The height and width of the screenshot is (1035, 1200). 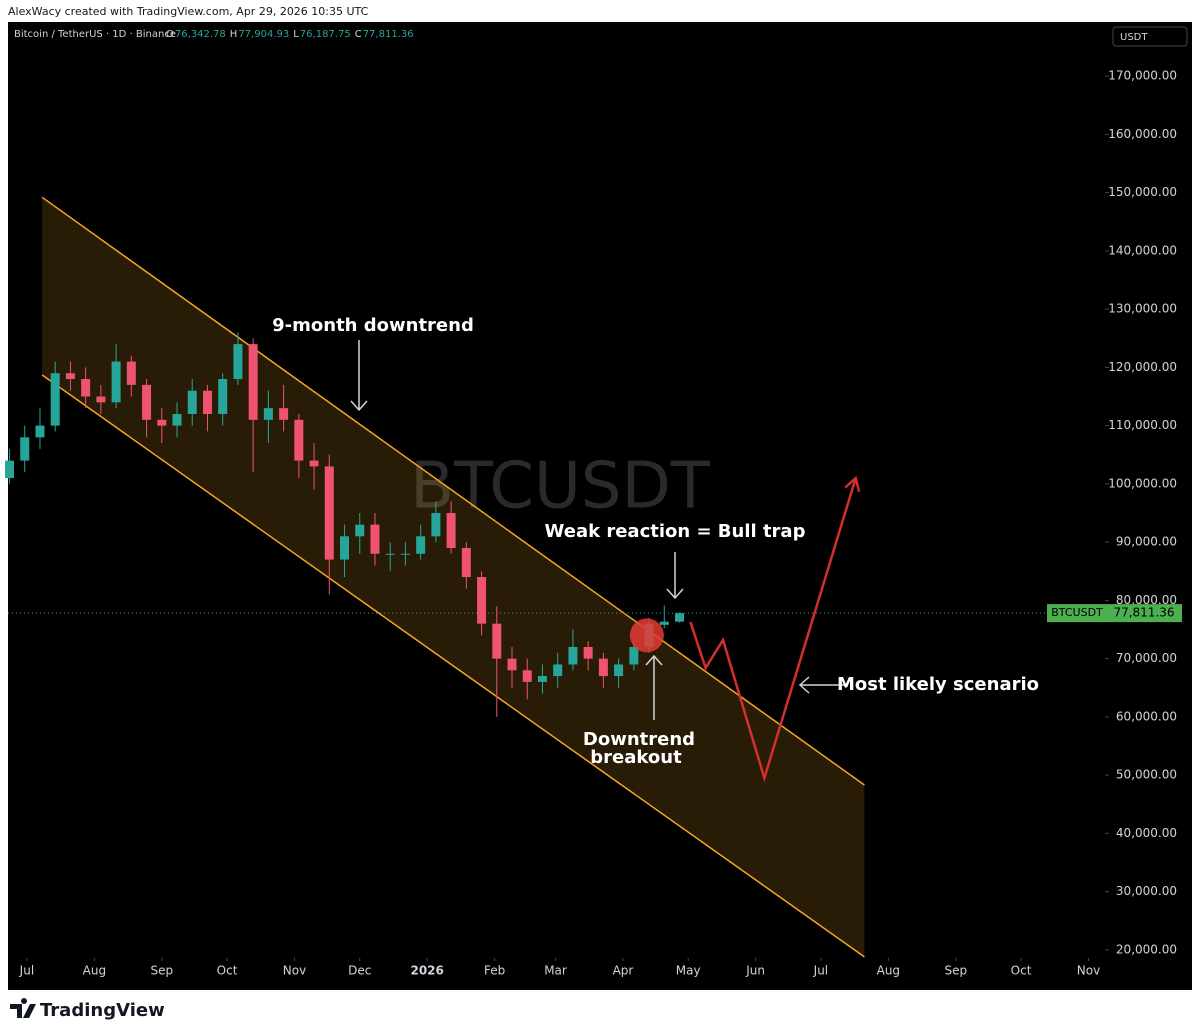 What do you see at coordinates (1142, 367) in the screenshot?
I see `y-tick-label: 120,000.00` at bounding box center [1142, 367].